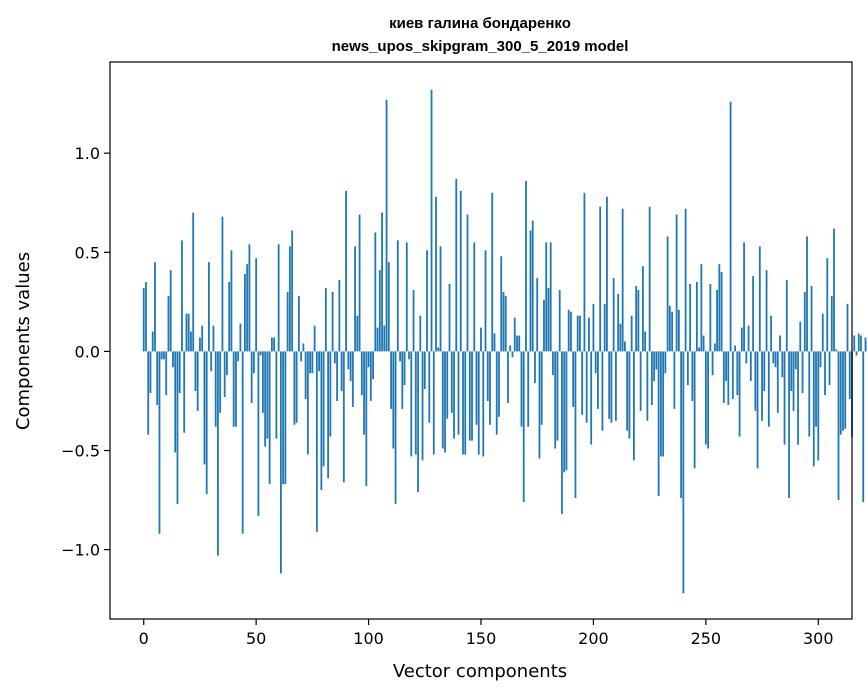 The height and width of the screenshot is (696, 867). Describe the element at coordinates (85, 352) in the screenshot. I see `y-axis: −1.0 −0.5 0.0 0.5 1.0` at that location.